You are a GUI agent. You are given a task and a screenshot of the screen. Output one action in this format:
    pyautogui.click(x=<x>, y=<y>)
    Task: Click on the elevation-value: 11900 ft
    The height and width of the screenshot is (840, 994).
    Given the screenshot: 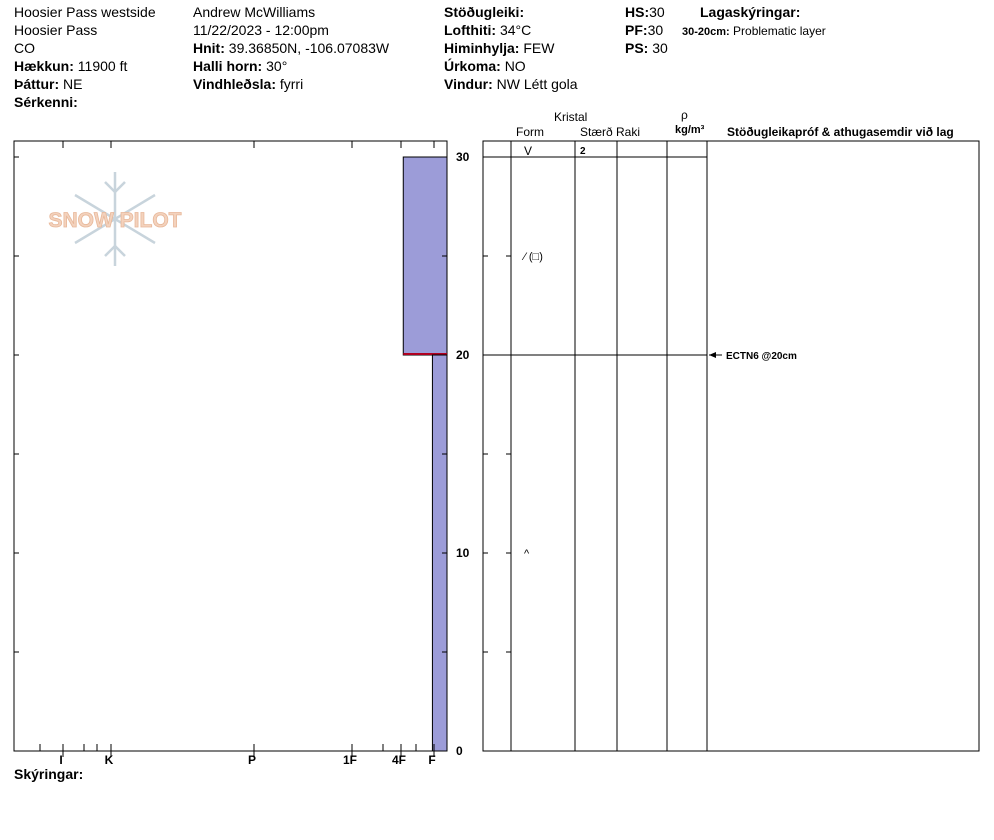 What is the action you would take?
    pyautogui.click(x=102, y=66)
    